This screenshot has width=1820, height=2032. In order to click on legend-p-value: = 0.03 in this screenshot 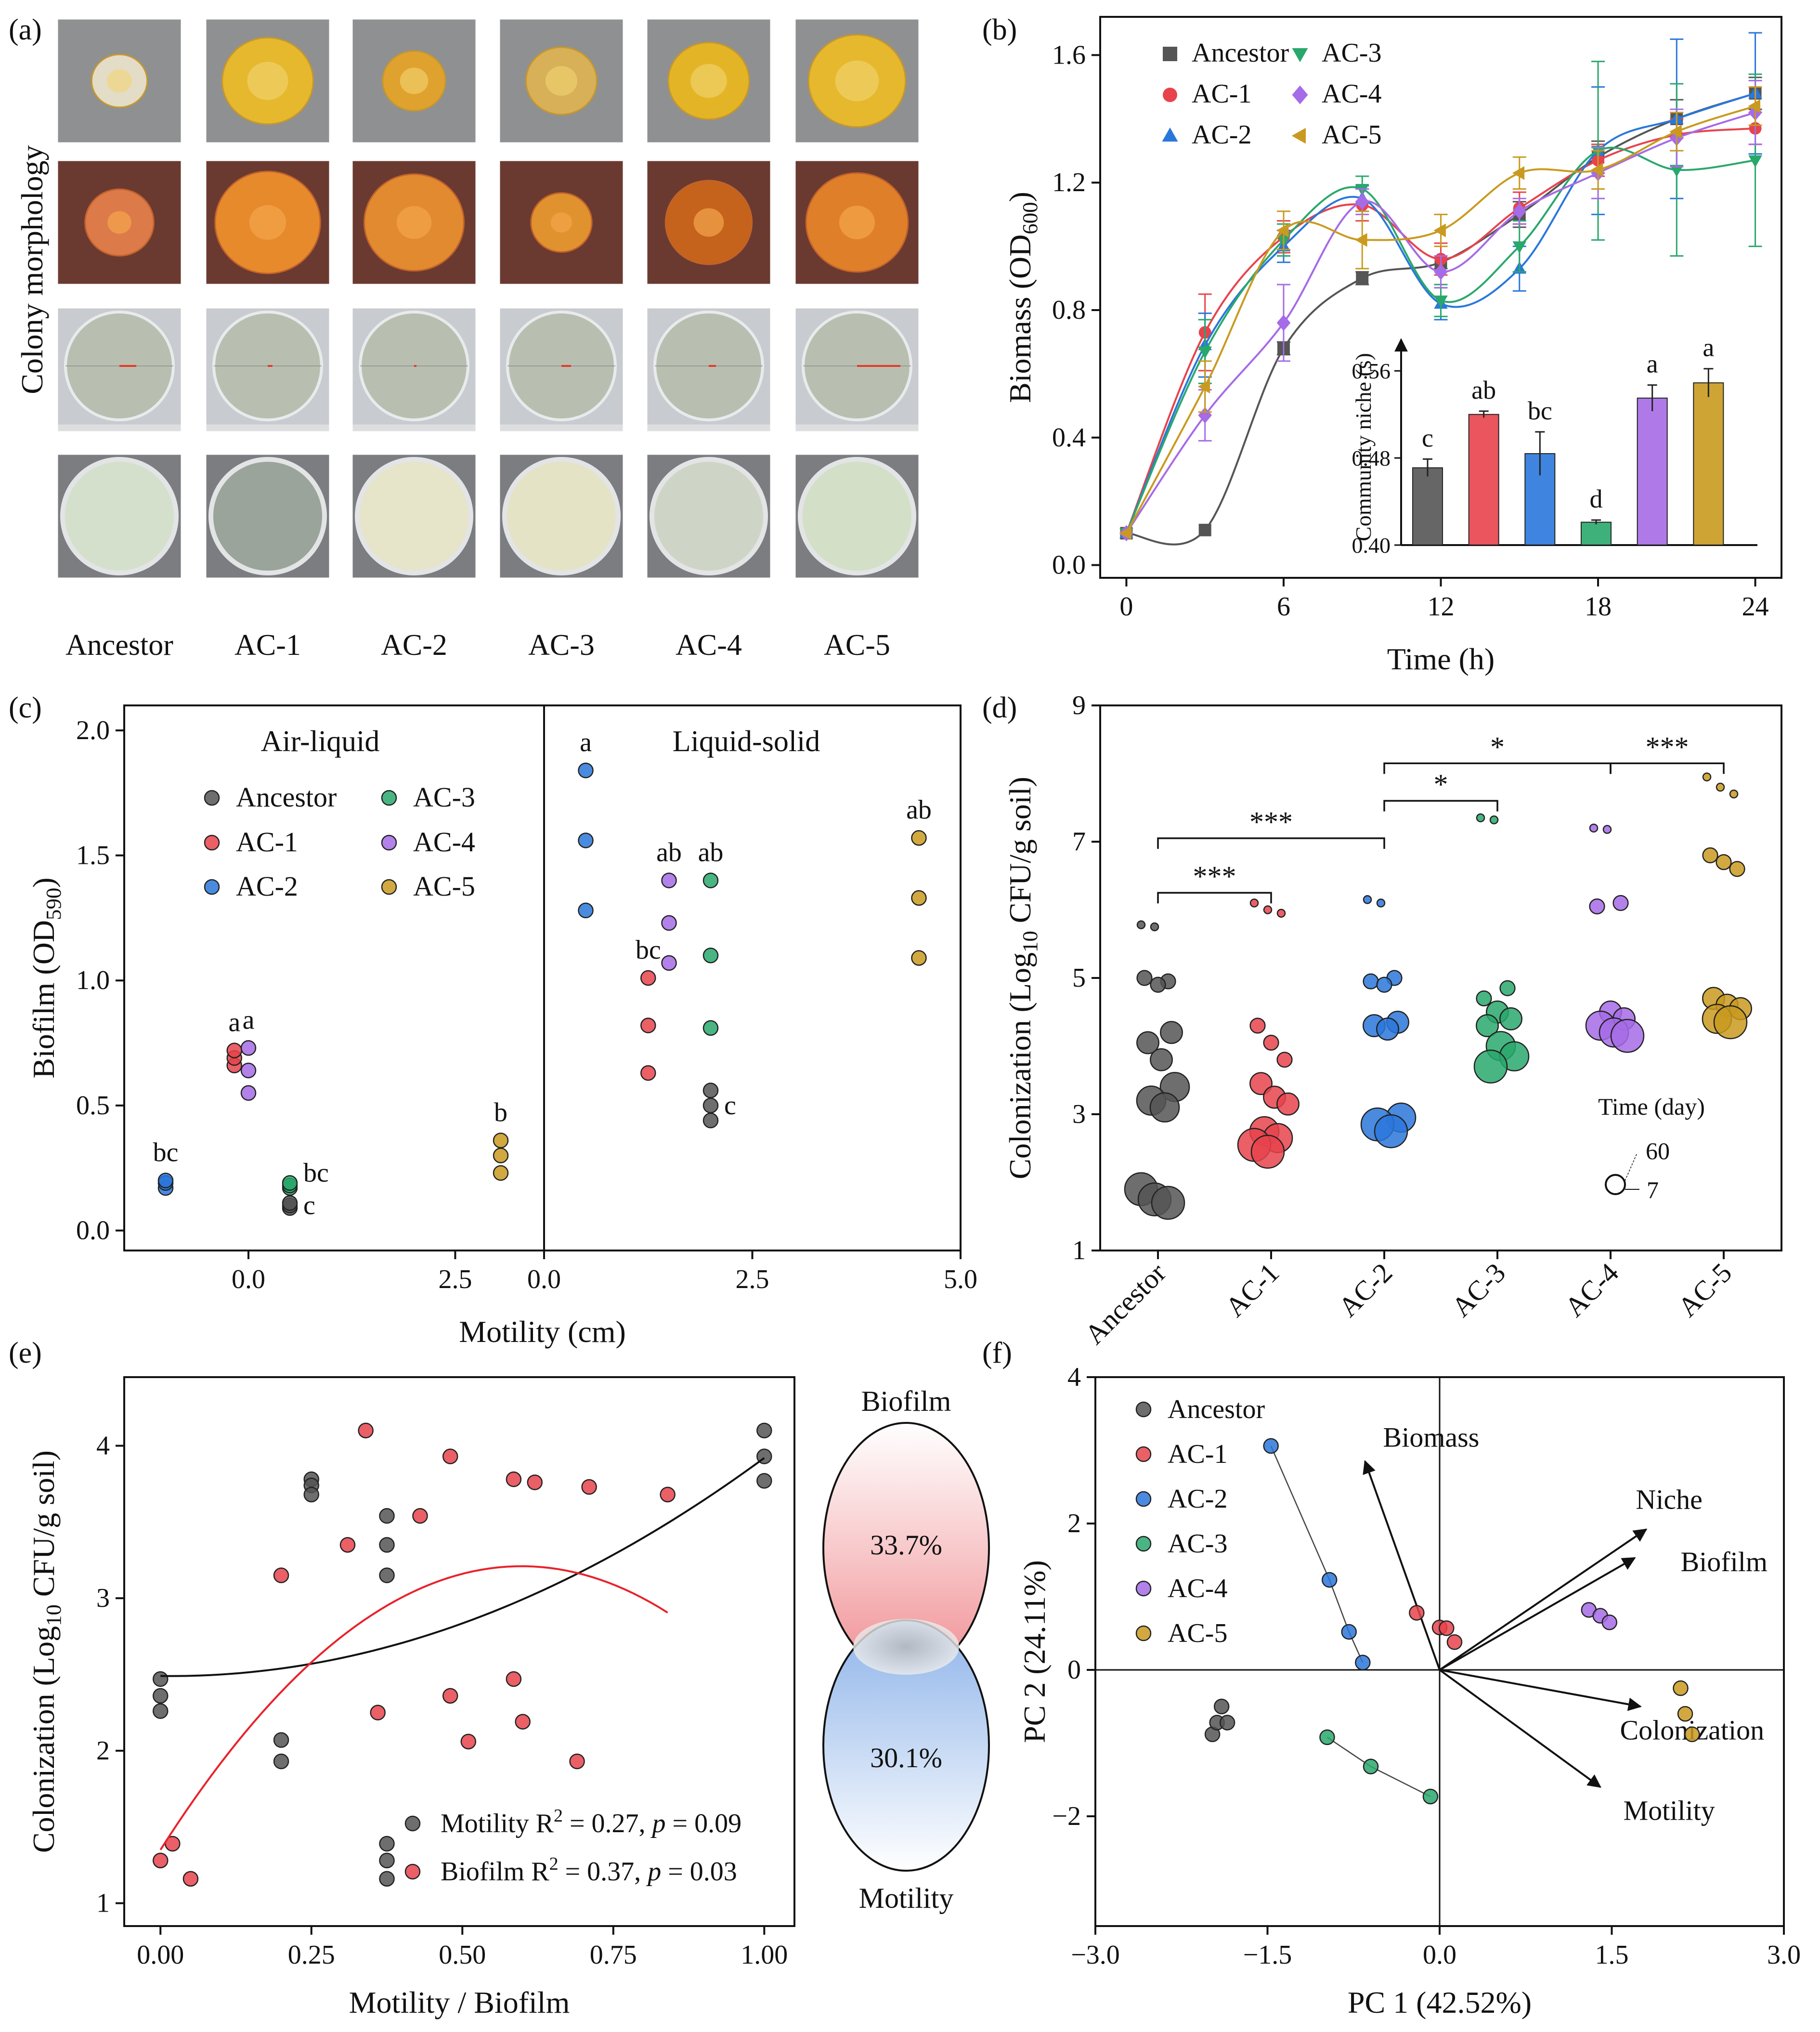, I will do `click(699, 1872)`.